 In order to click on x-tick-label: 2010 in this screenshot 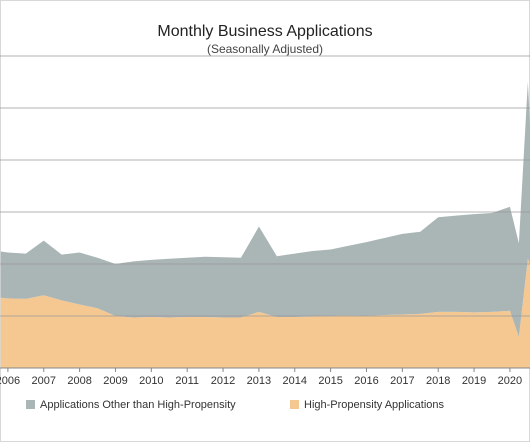, I will do `click(151, 381)`.